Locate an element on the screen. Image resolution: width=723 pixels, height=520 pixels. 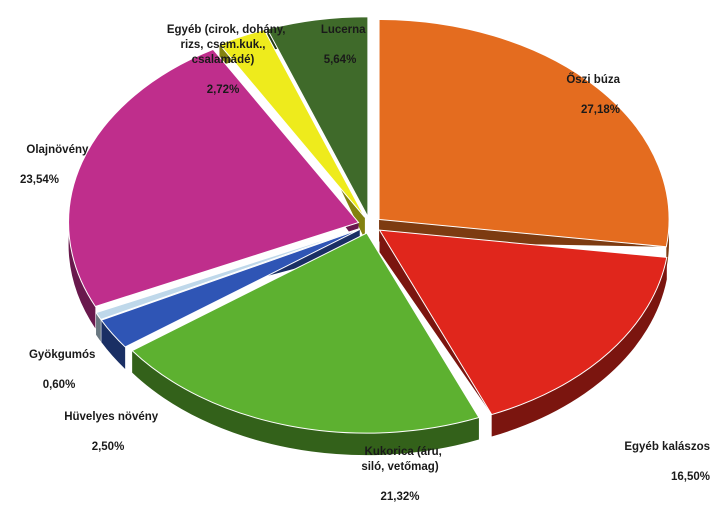
pie-slice-huvelyes-noveny is located at coordinates (230, 288).